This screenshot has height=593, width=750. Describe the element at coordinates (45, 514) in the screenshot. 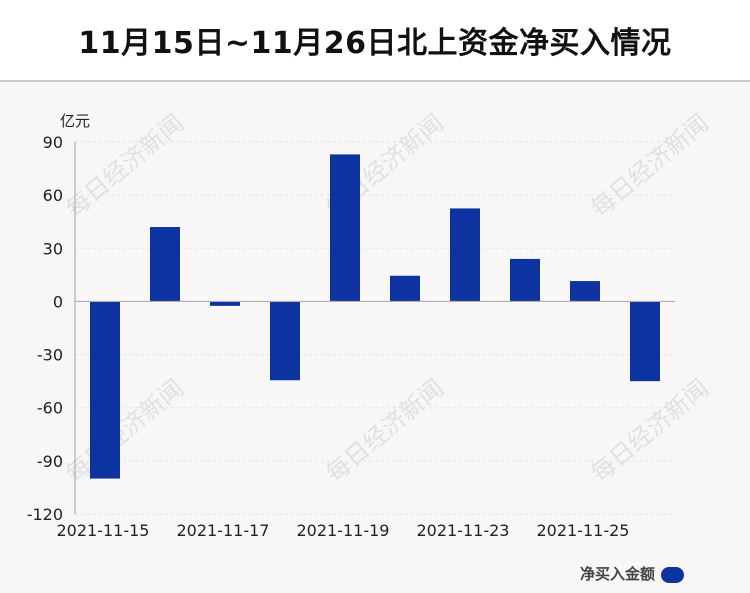

I see `y-tick-label: -120` at that location.